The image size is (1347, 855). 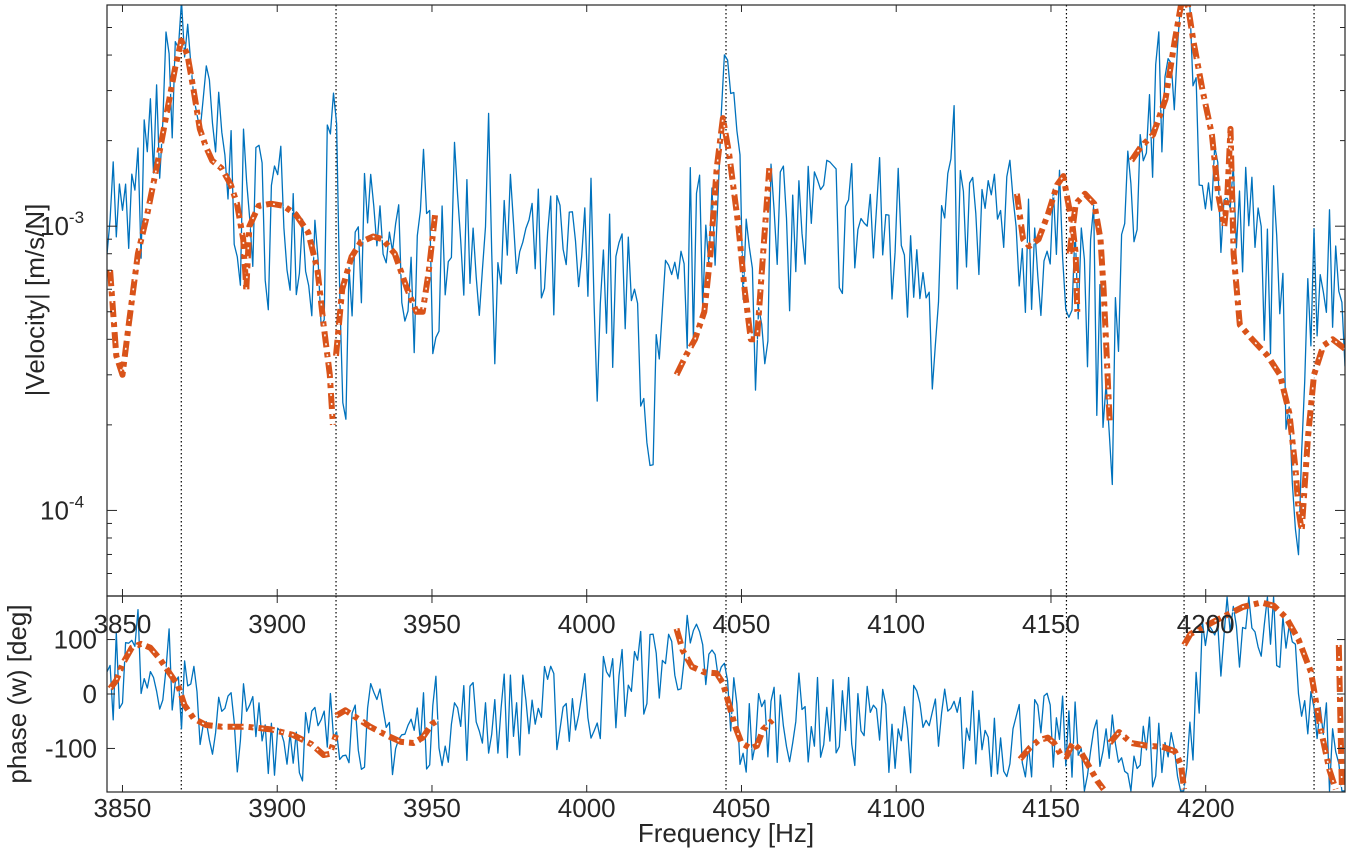 What do you see at coordinates (71, 694) in the screenshot?
I see `phase-y-tick-labels: 100 0 -100` at bounding box center [71, 694].